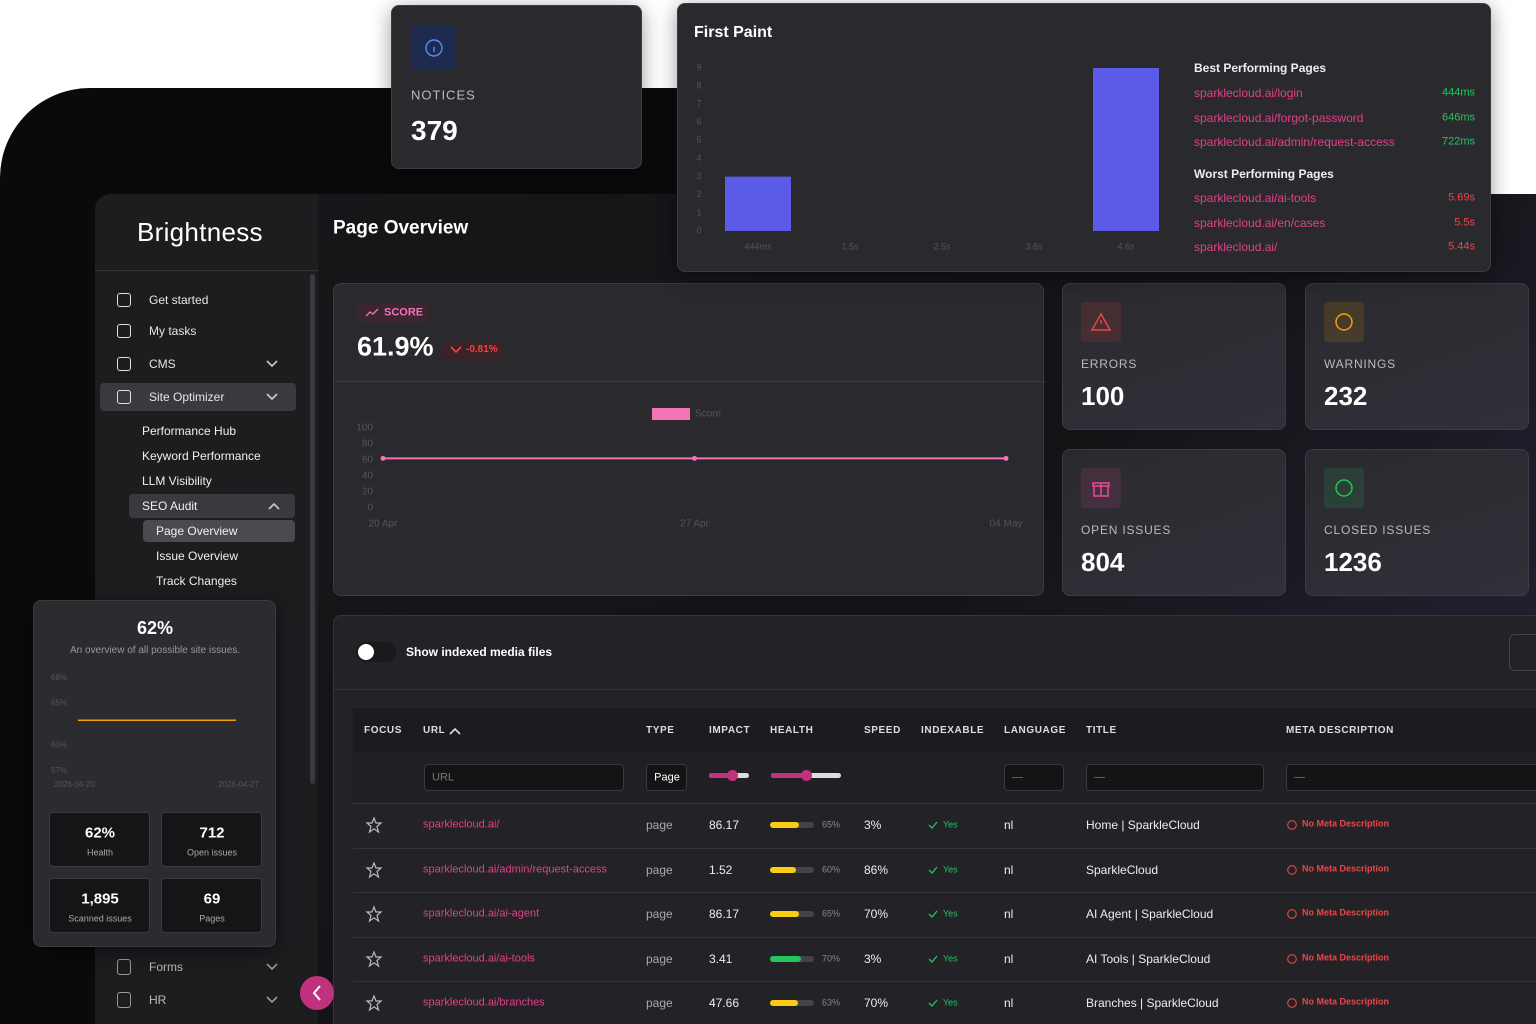  I want to click on metric-tile: 712 Open issues, so click(211, 839).